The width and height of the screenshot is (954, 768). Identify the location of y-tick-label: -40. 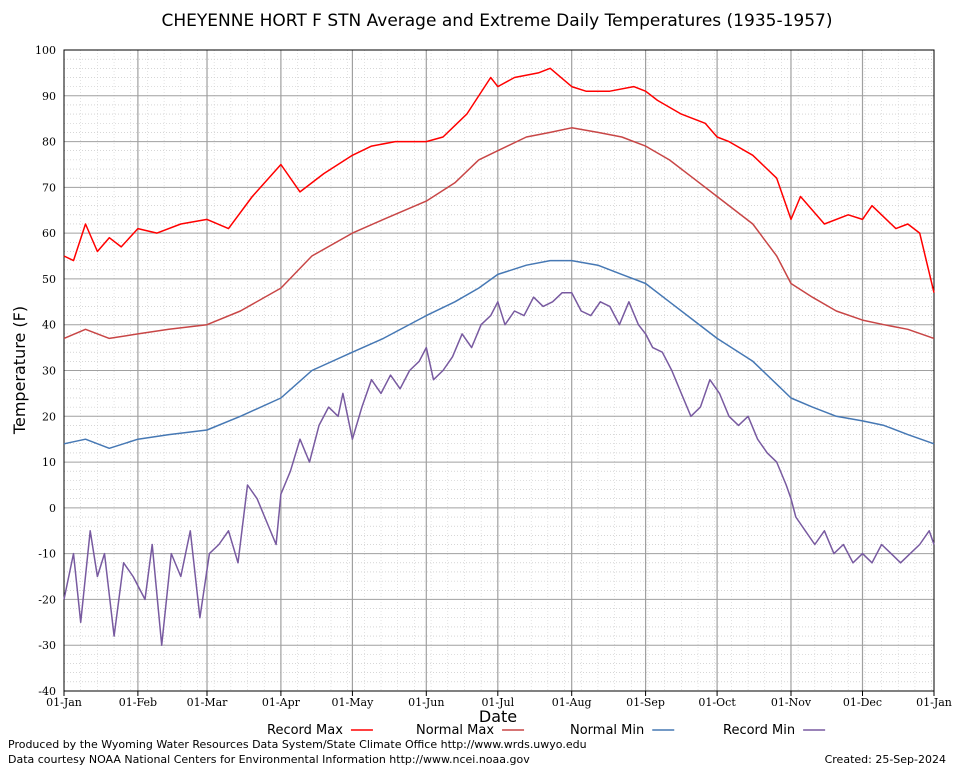
(47, 691).